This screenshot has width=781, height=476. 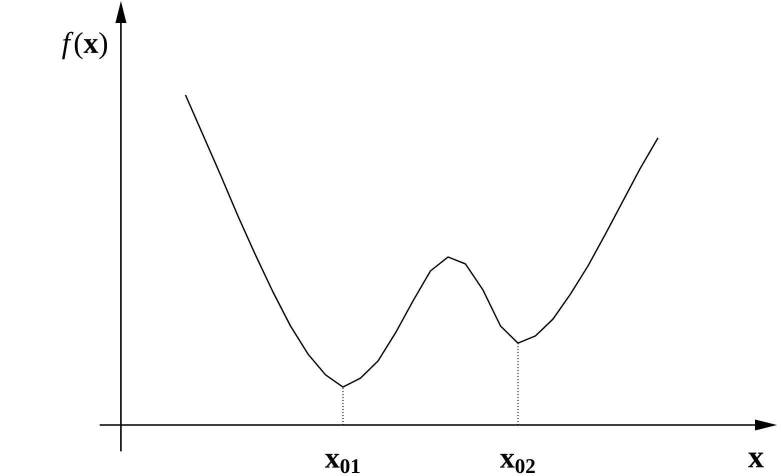 I want to click on y-axis-title: f(x), so click(x=85, y=46).